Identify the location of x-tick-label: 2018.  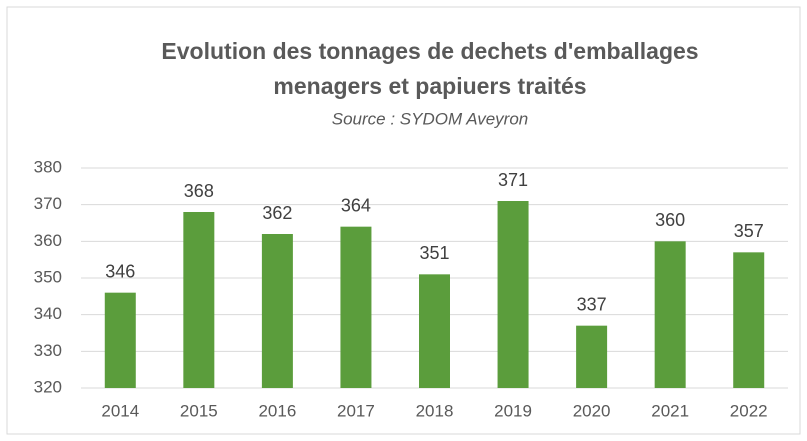
(435, 410).